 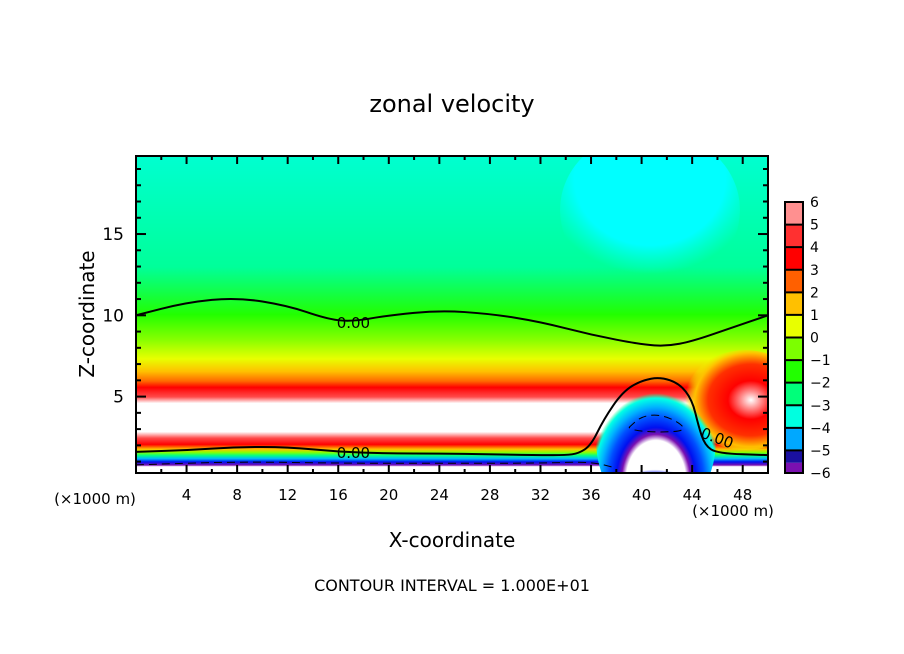 I want to click on colorbar-tick-label: −1, so click(x=820, y=361).